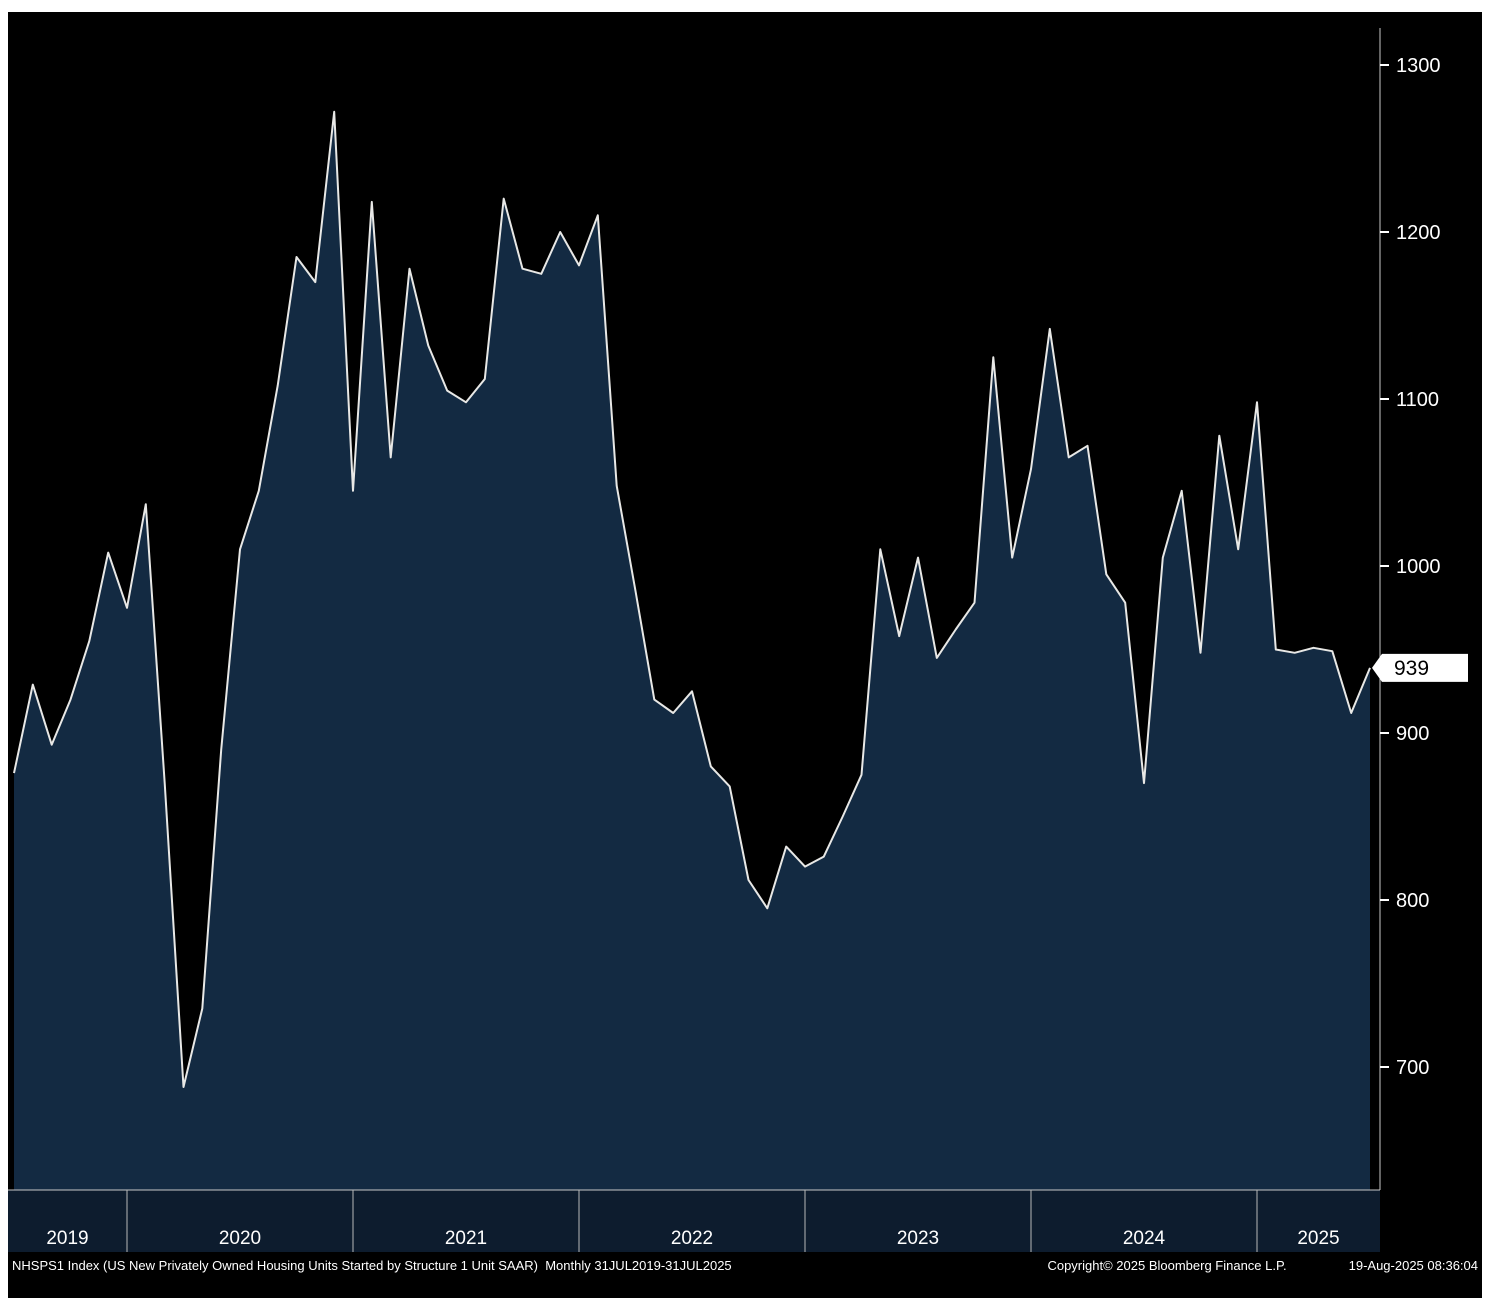  I want to click on x-axis-year-label: 2024, so click(1144, 1238).